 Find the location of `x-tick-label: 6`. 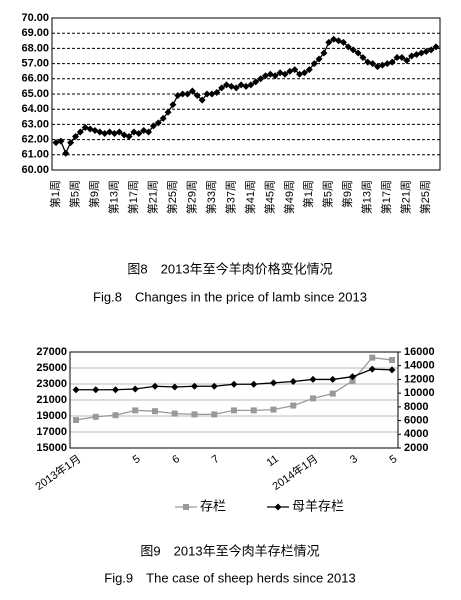

x-tick-label: 6 is located at coordinates (176, 459).